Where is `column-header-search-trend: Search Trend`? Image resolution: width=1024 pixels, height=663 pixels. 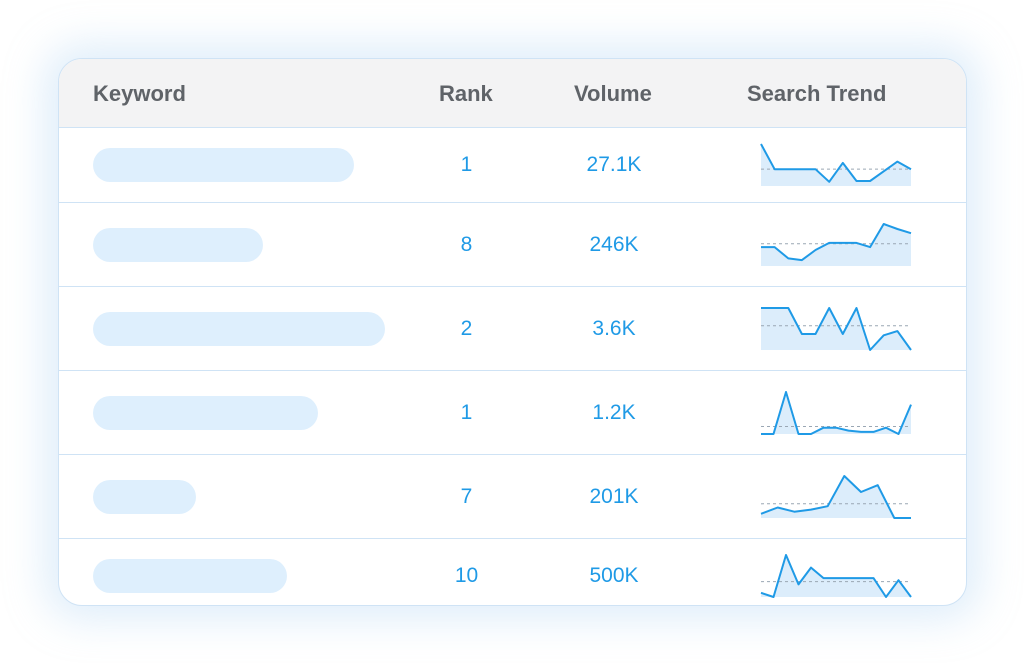 column-header-search-trend: Search Trend is located at coordinates (817, 93).